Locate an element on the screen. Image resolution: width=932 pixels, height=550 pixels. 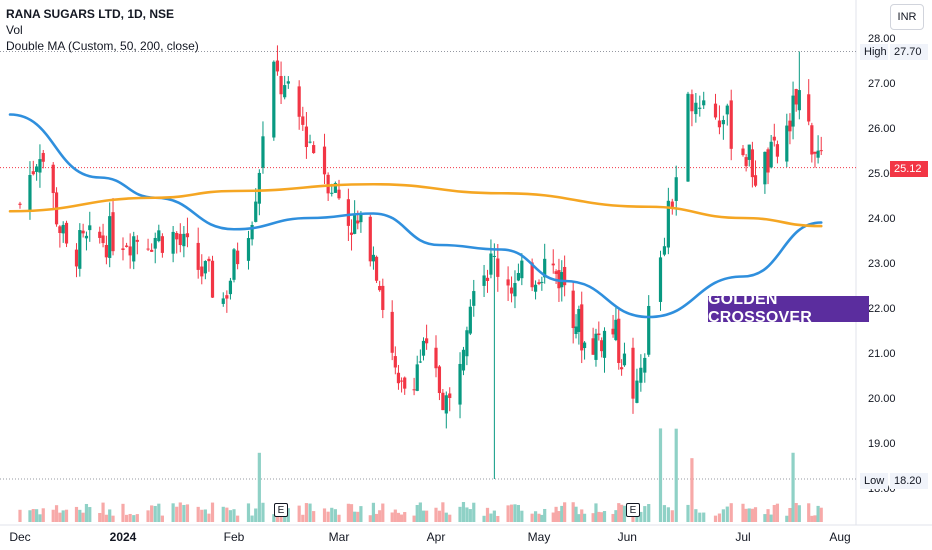
x-tick-label: Mar is located at coordinates (339, 537).